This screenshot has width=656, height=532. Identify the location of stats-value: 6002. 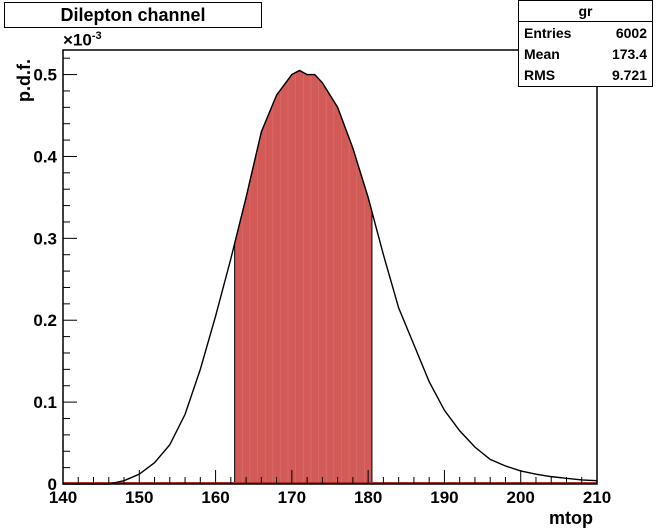
(631, 33).